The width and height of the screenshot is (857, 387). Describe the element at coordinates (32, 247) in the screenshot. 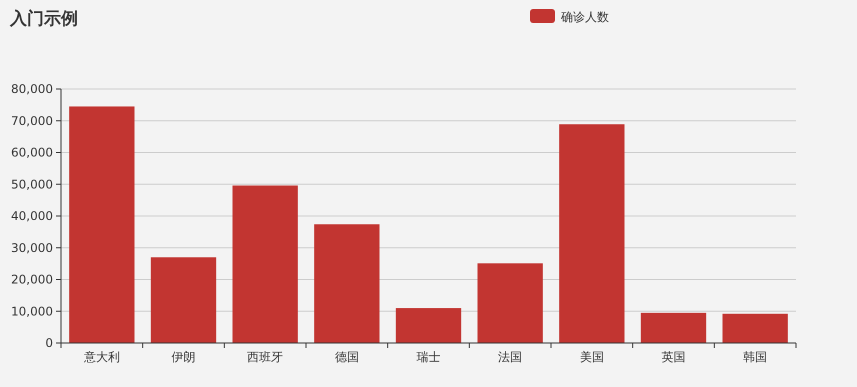

I see `y-tick-label: 30,000` at that location.